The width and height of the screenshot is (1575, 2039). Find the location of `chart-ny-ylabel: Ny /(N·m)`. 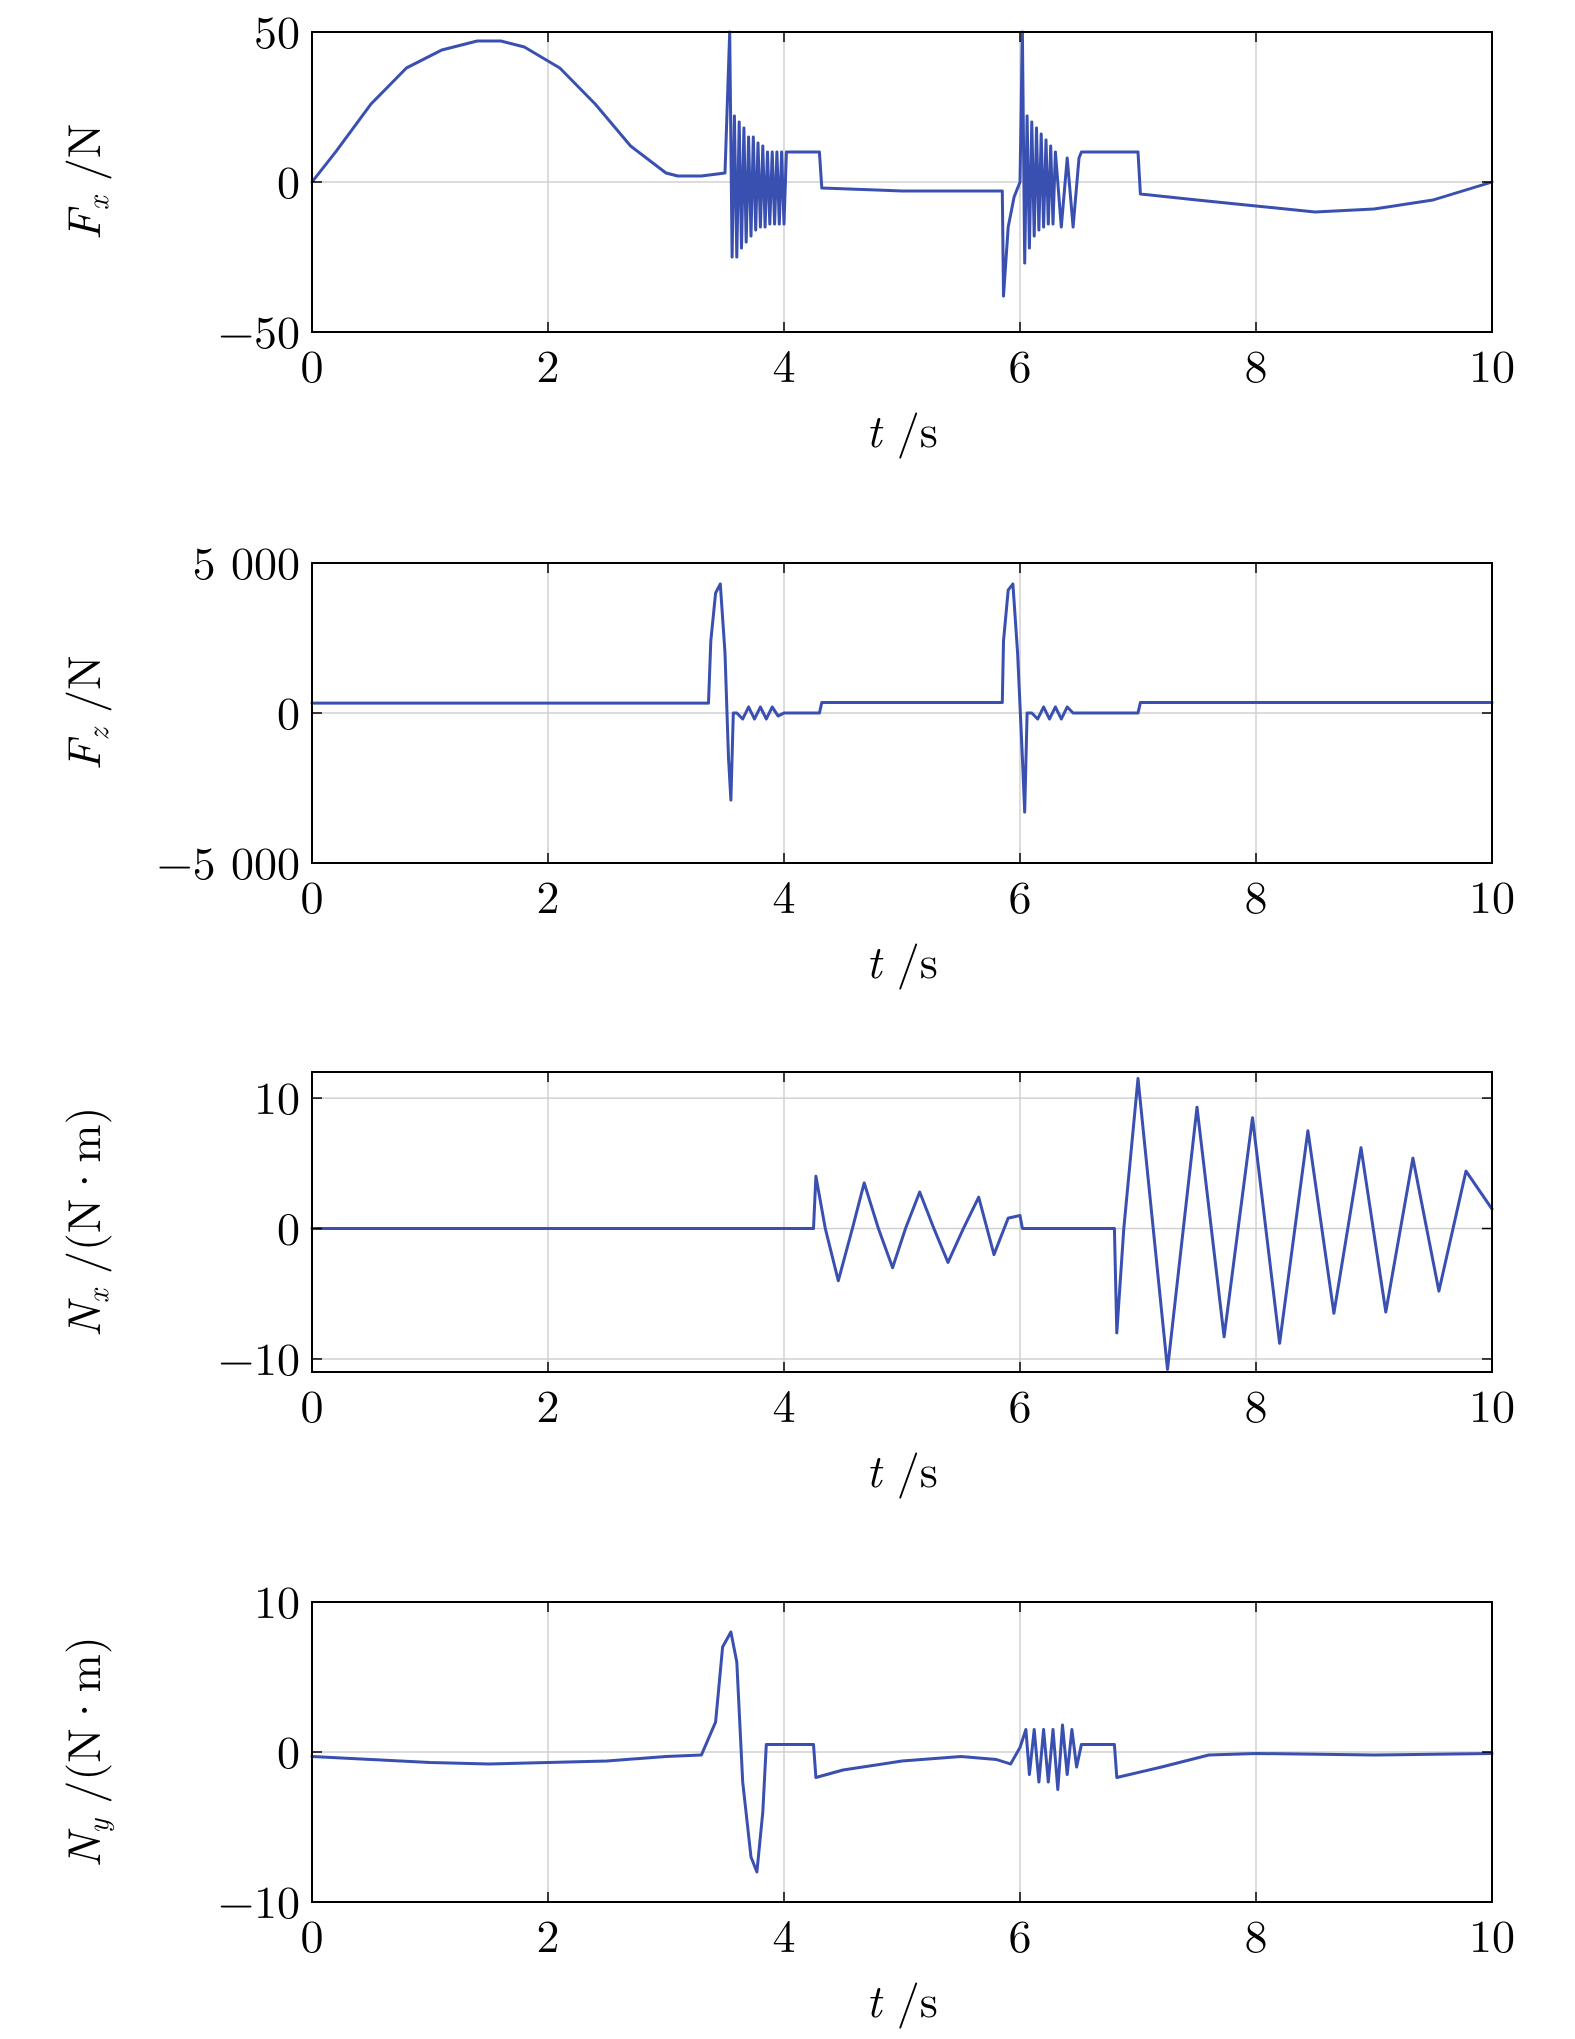

chart-ny-ylabel: Ny /(N·m) is located at coordinates (83, 1752).